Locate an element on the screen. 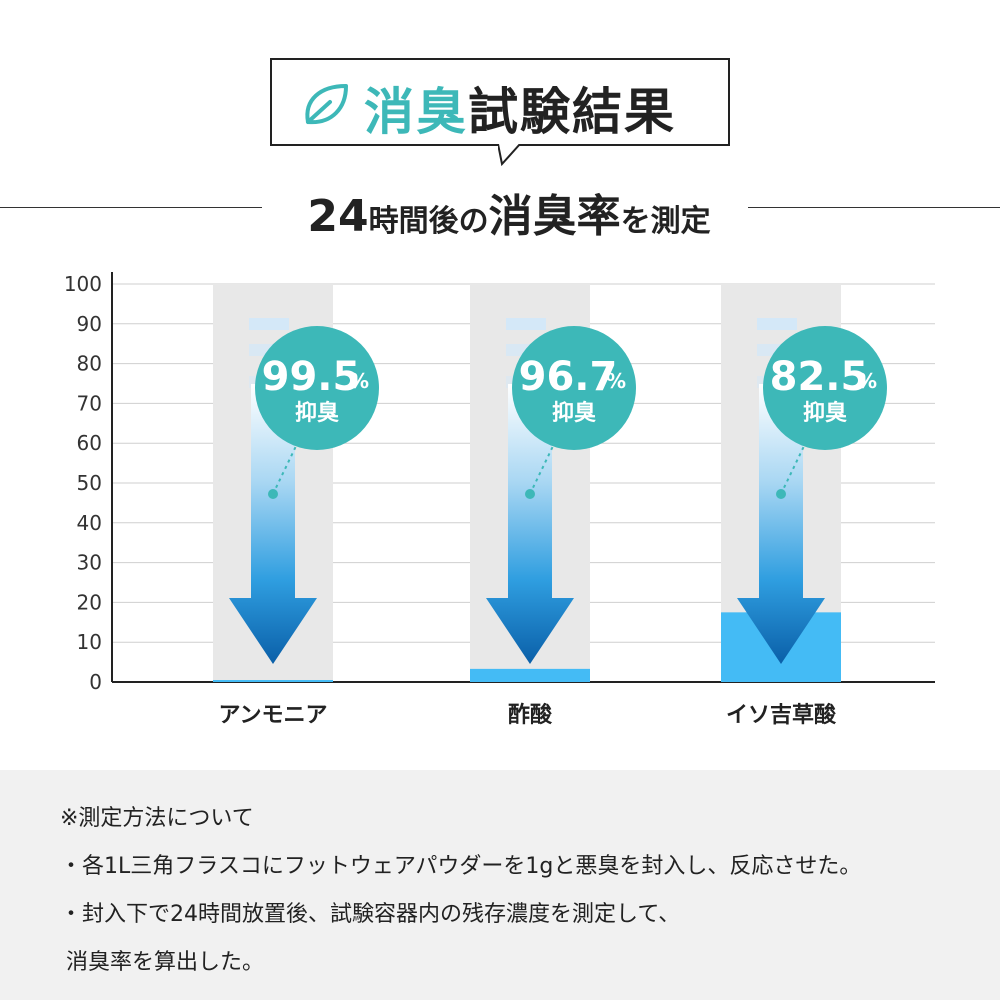 Image resolution: width=1000 pixels, height=1000 pixels. title-box: 消臭試験結果 is located at coordinates (500, 102).